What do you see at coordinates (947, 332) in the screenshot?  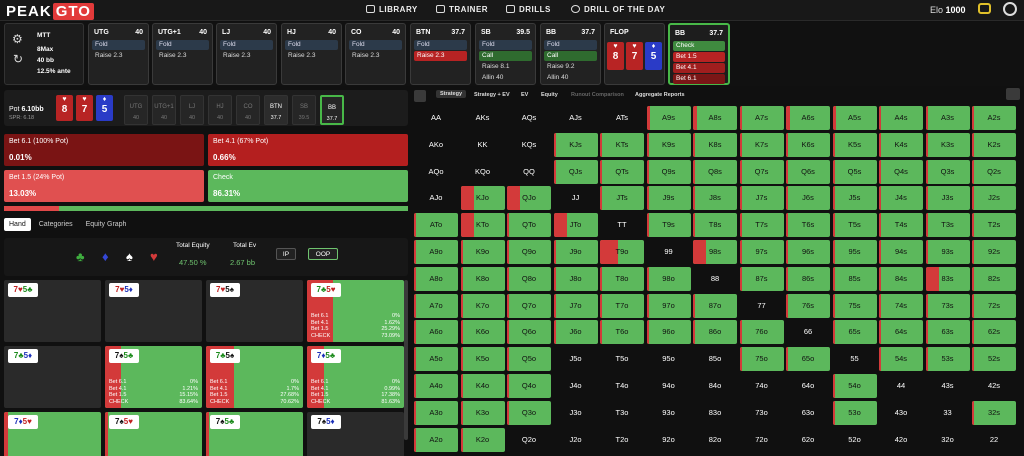 I see `hand-cell-63s: 63s` at bounding box center [947, 332].